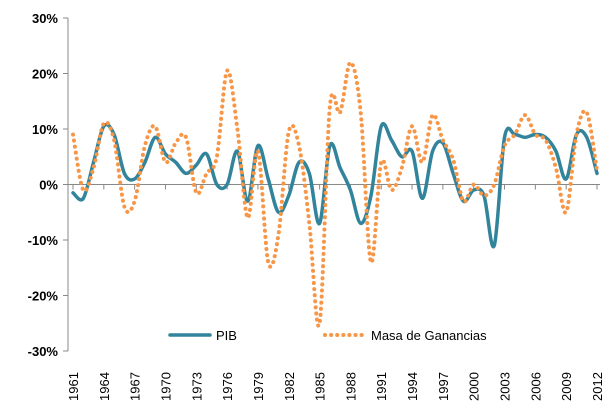 The height and width of the screenshot is (406, 607). What do you see at coordinates (165, 386) in the screenshot?
I see `x-tick-label: 1970` at bounding box center [165, 386].